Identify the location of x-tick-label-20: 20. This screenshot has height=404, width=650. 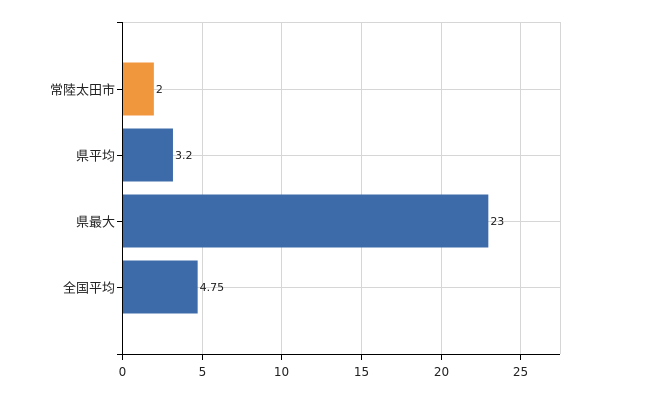
(441, 372).